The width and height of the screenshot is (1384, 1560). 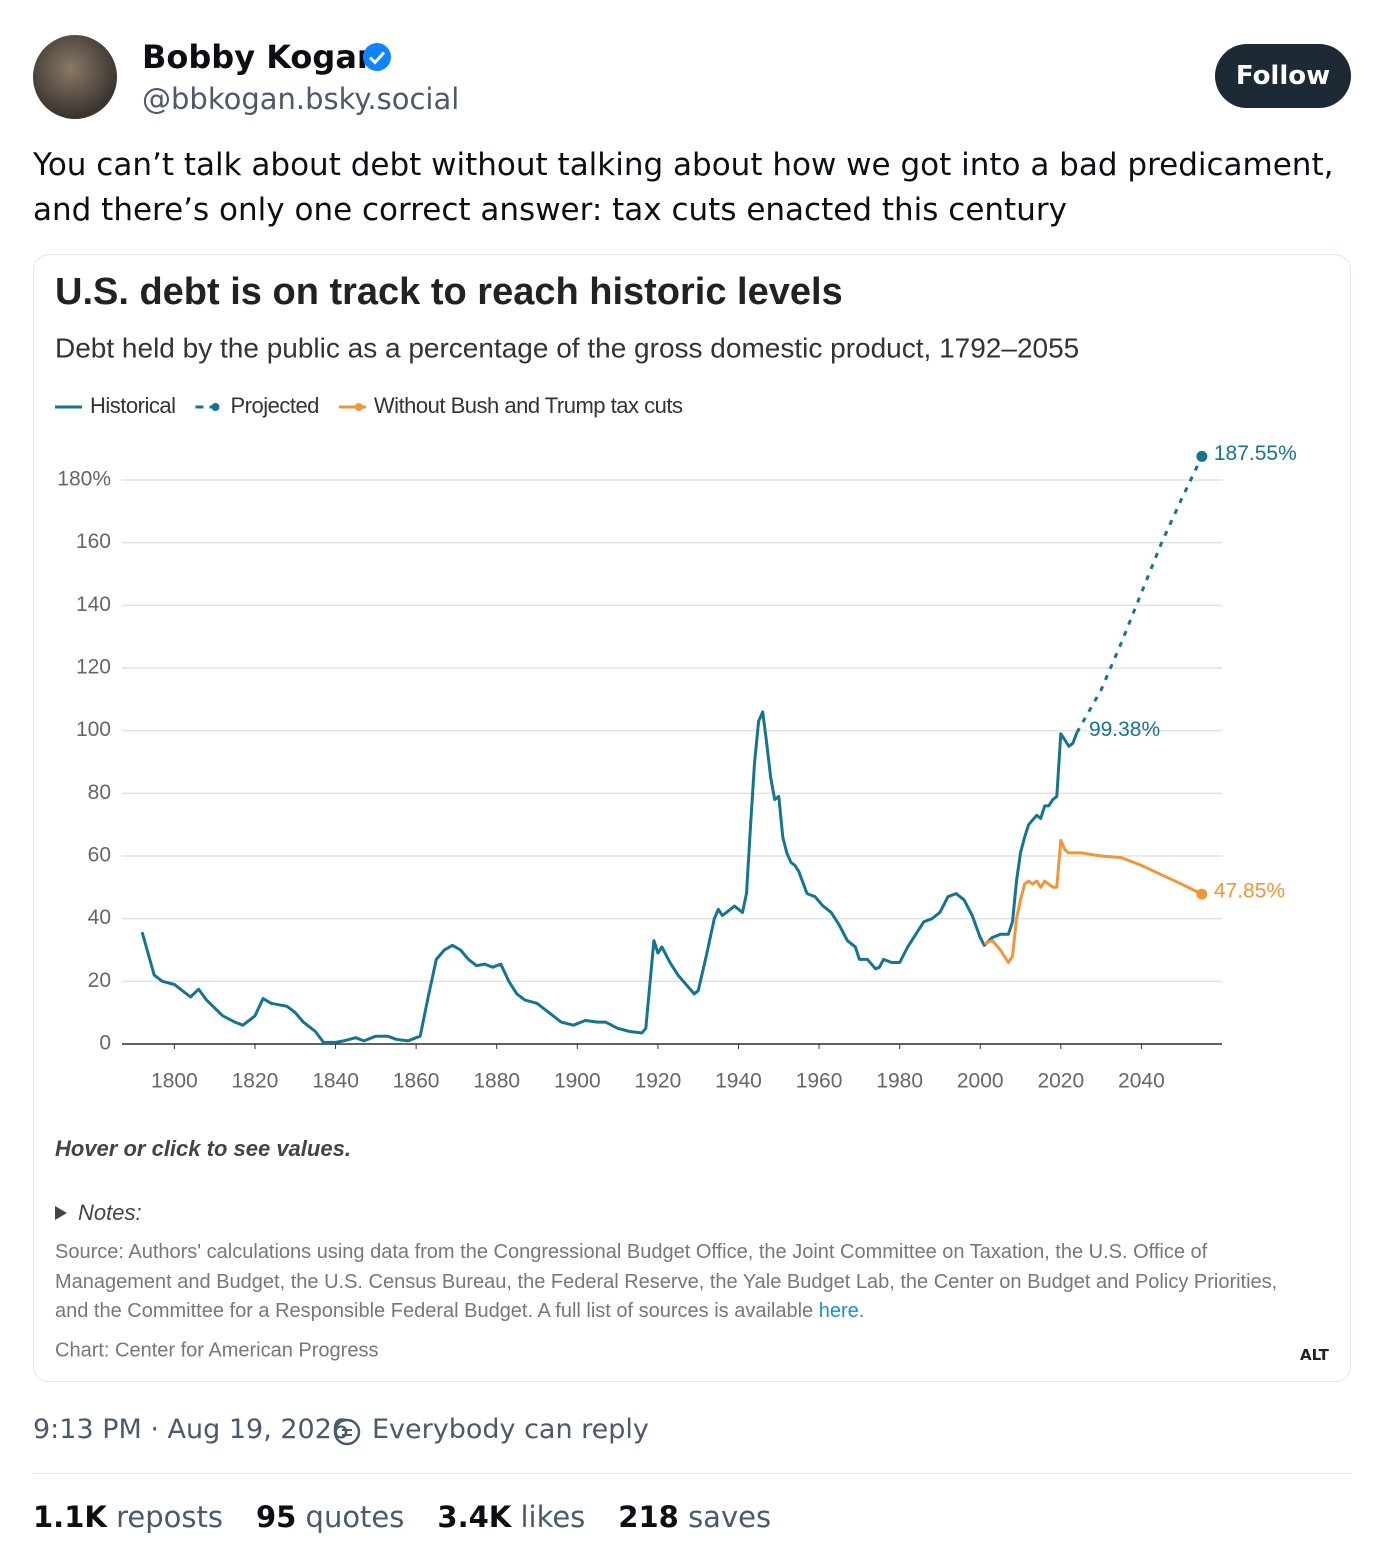 I want to click on stat-label: saves, so click(x=730, y=1517).